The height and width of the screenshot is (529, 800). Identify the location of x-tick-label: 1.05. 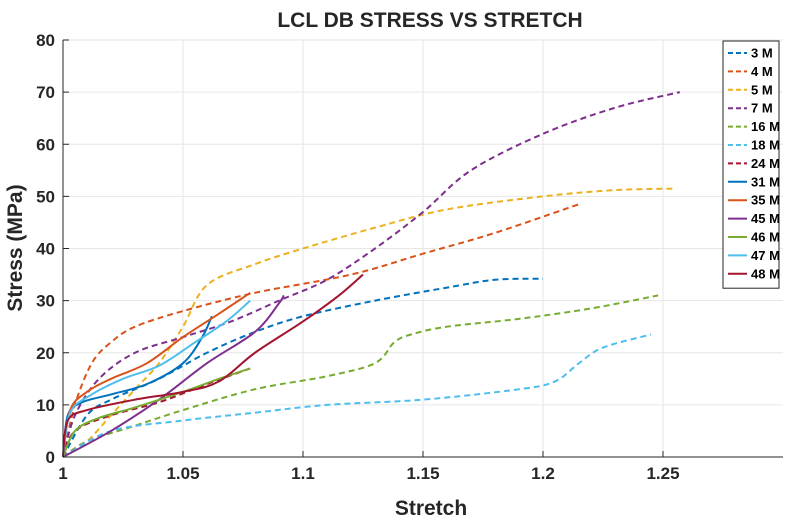
(182, 473).